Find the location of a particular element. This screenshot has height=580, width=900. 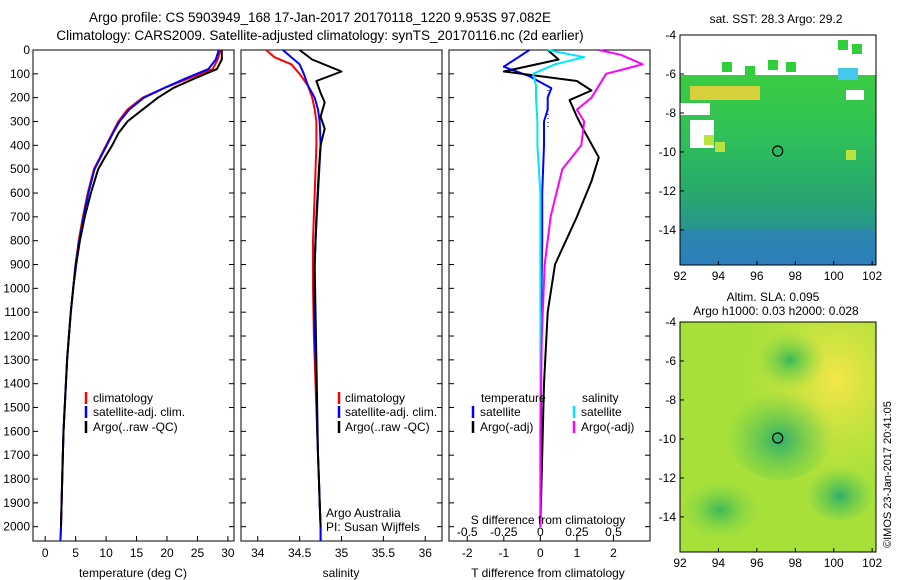

y-tick-label: 1100 is located at coordinates (17, 312).